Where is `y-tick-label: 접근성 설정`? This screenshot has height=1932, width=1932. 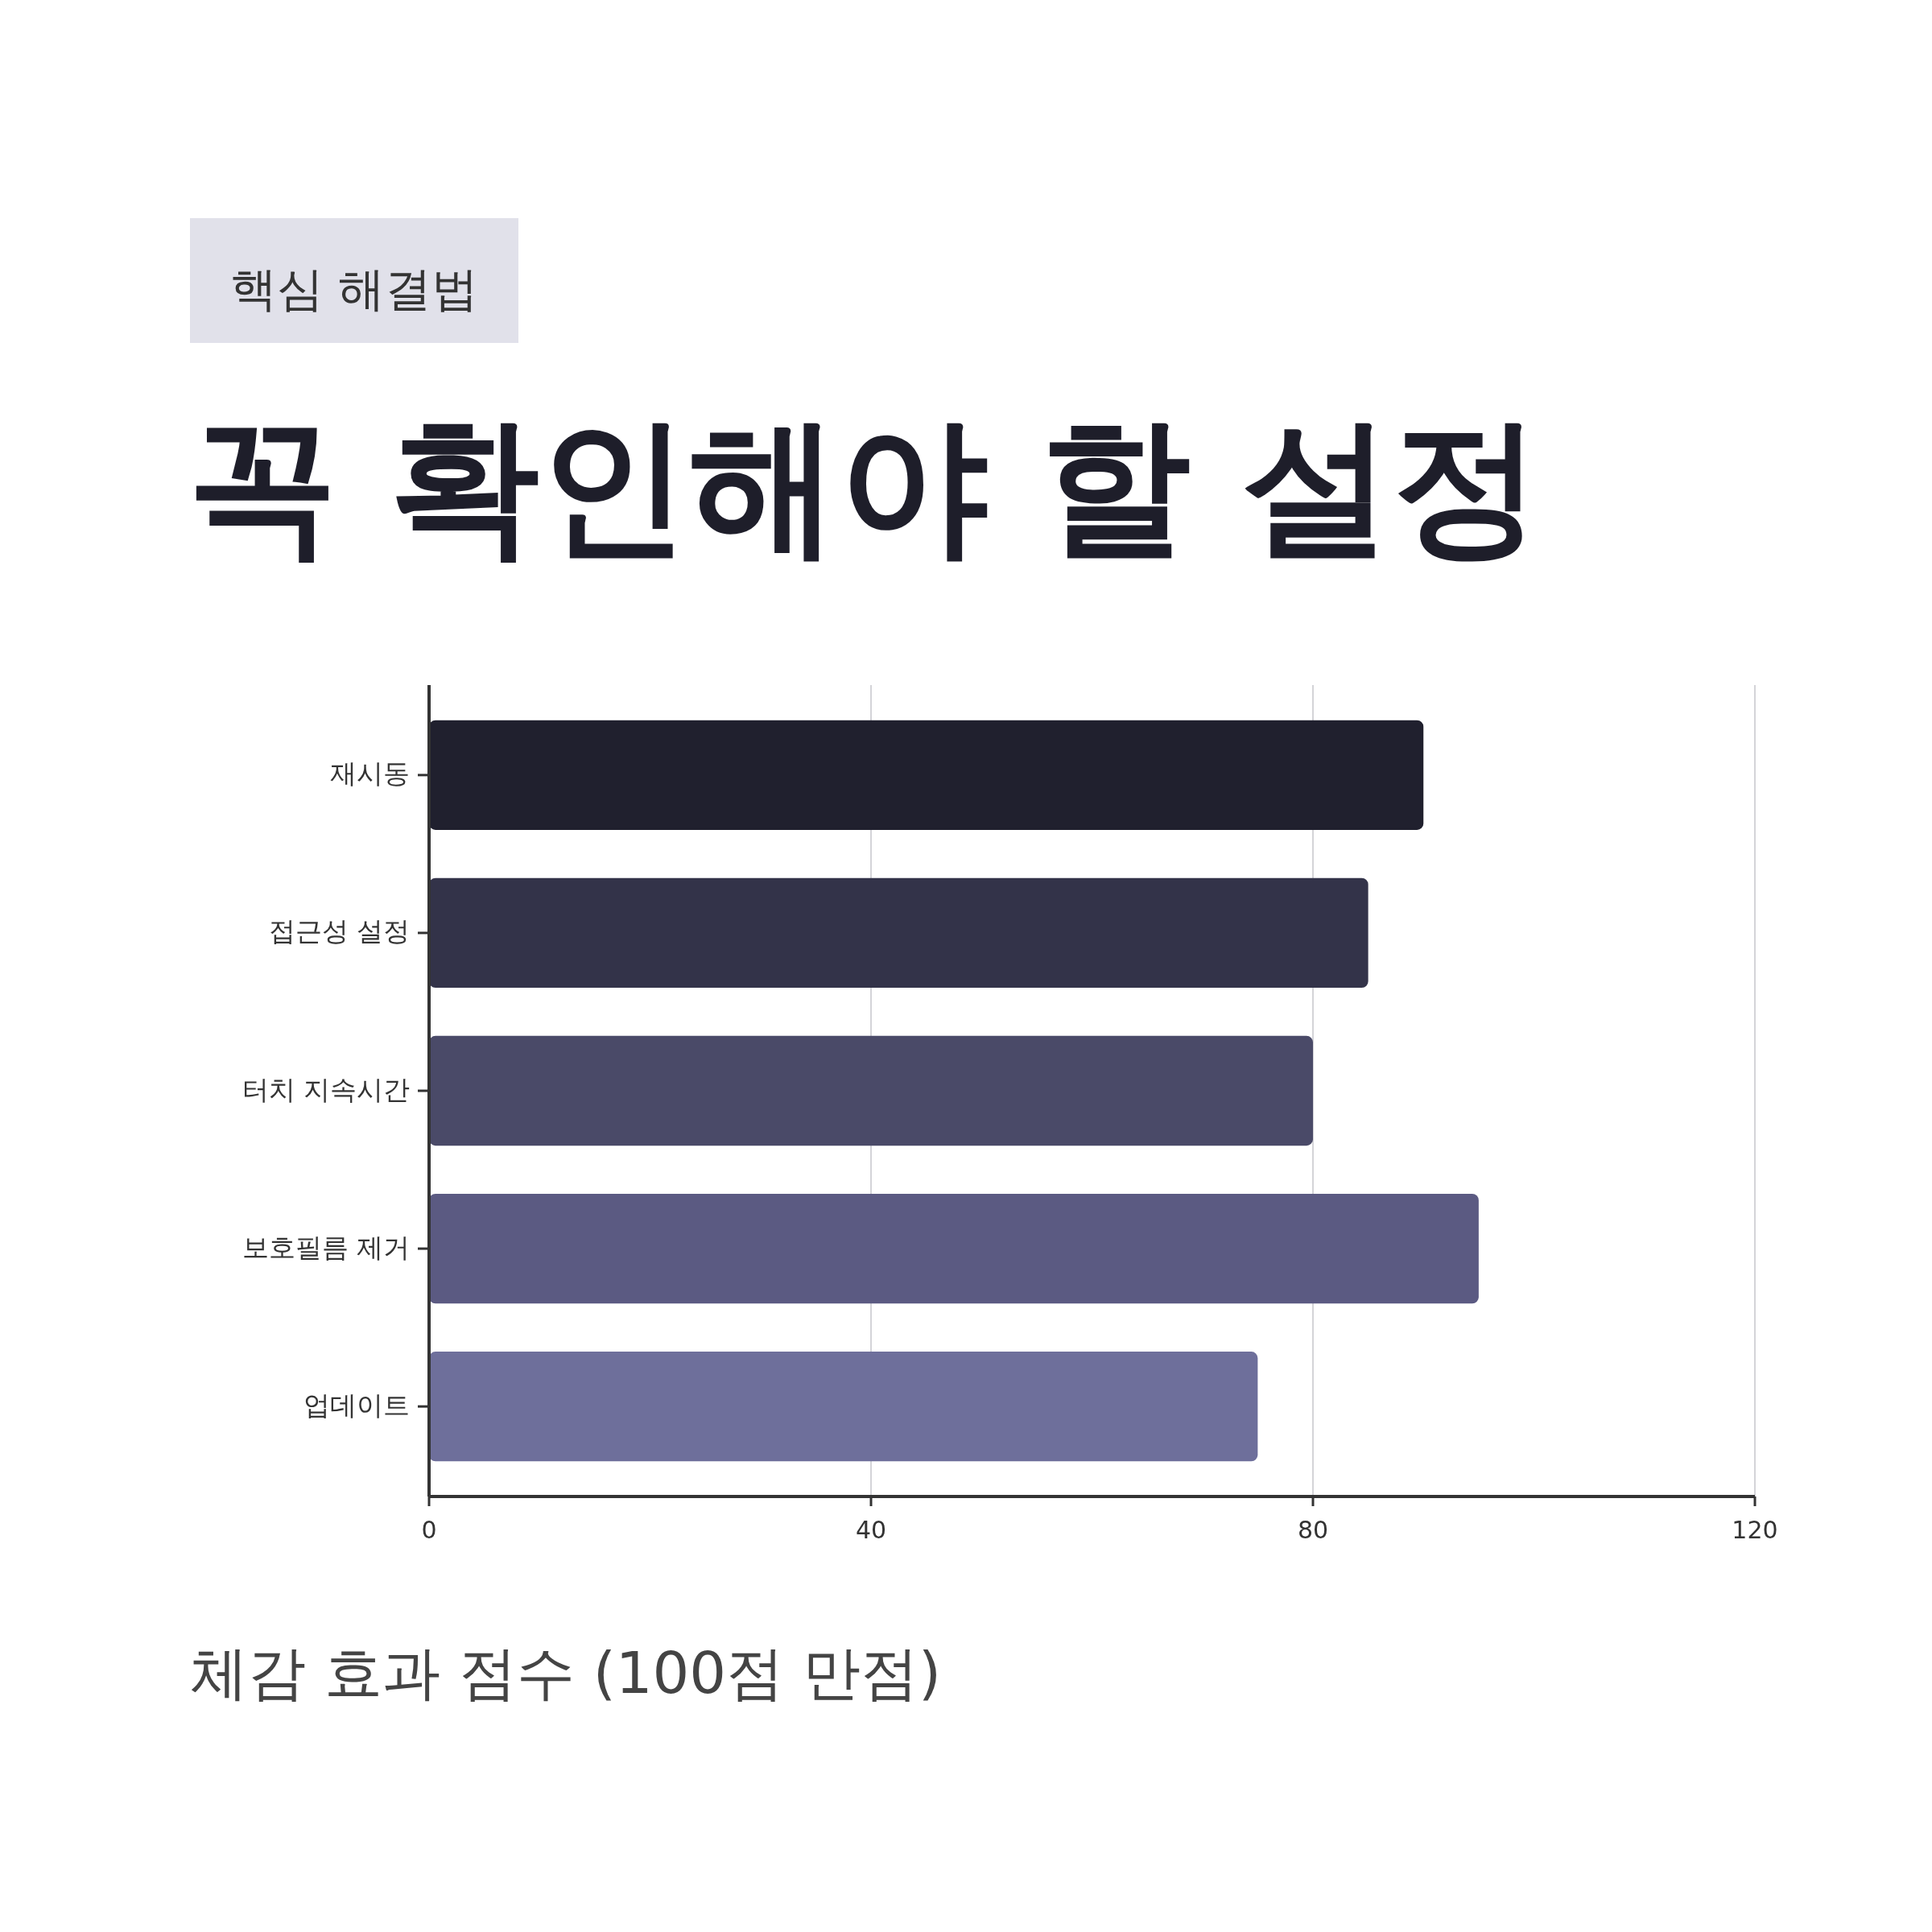 y-tick-label: 접근성 설정 is located at coordinates (339, 931).